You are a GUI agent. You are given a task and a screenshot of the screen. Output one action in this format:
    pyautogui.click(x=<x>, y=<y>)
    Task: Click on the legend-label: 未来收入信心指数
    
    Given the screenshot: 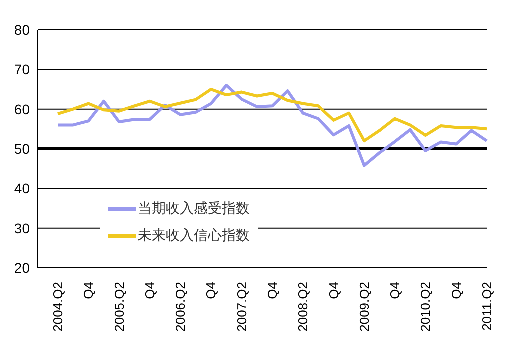 What is the action you would take?
    pyautogui.click(x=194, y=235)
    